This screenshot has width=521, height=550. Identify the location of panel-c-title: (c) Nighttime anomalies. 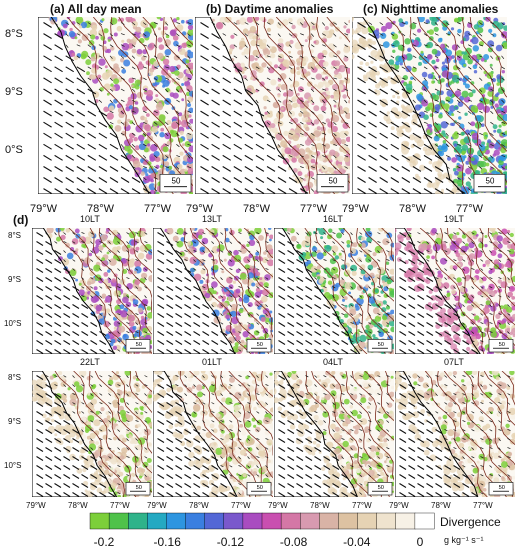
(431, 9).